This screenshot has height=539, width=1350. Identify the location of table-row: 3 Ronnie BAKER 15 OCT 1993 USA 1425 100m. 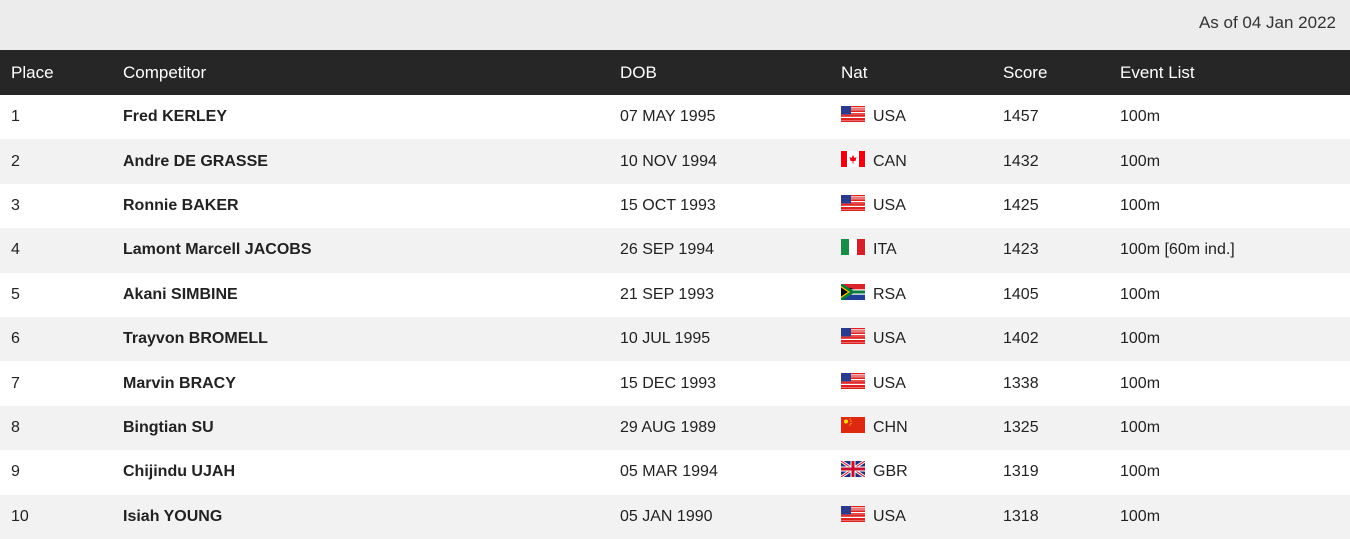
(675, 206).